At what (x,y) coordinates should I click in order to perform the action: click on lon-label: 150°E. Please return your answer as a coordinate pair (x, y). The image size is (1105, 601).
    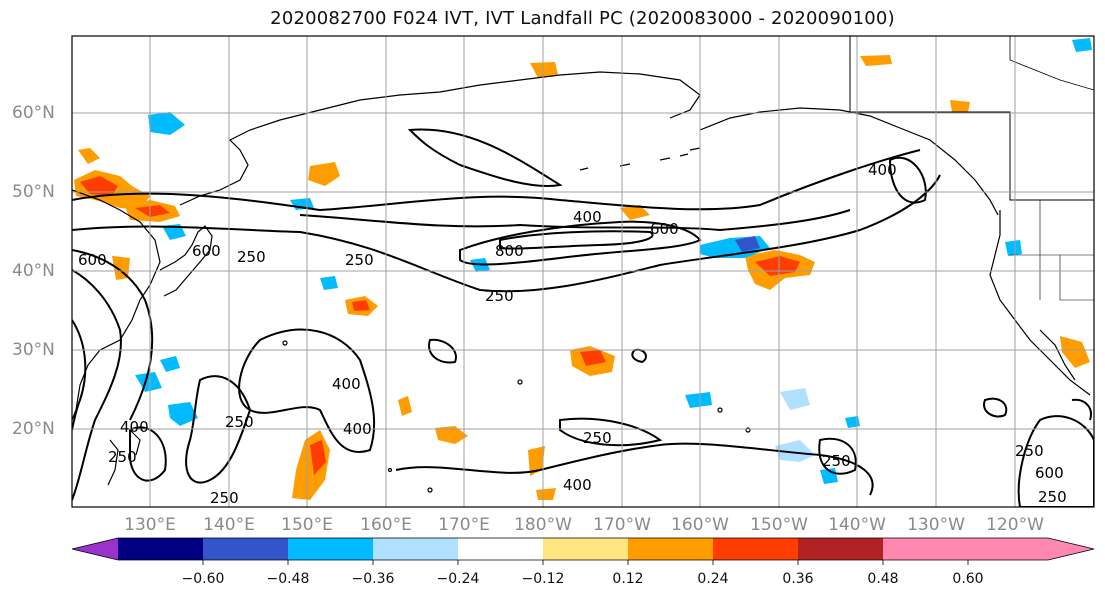
    Looking at the image, I should click on (307, 525).